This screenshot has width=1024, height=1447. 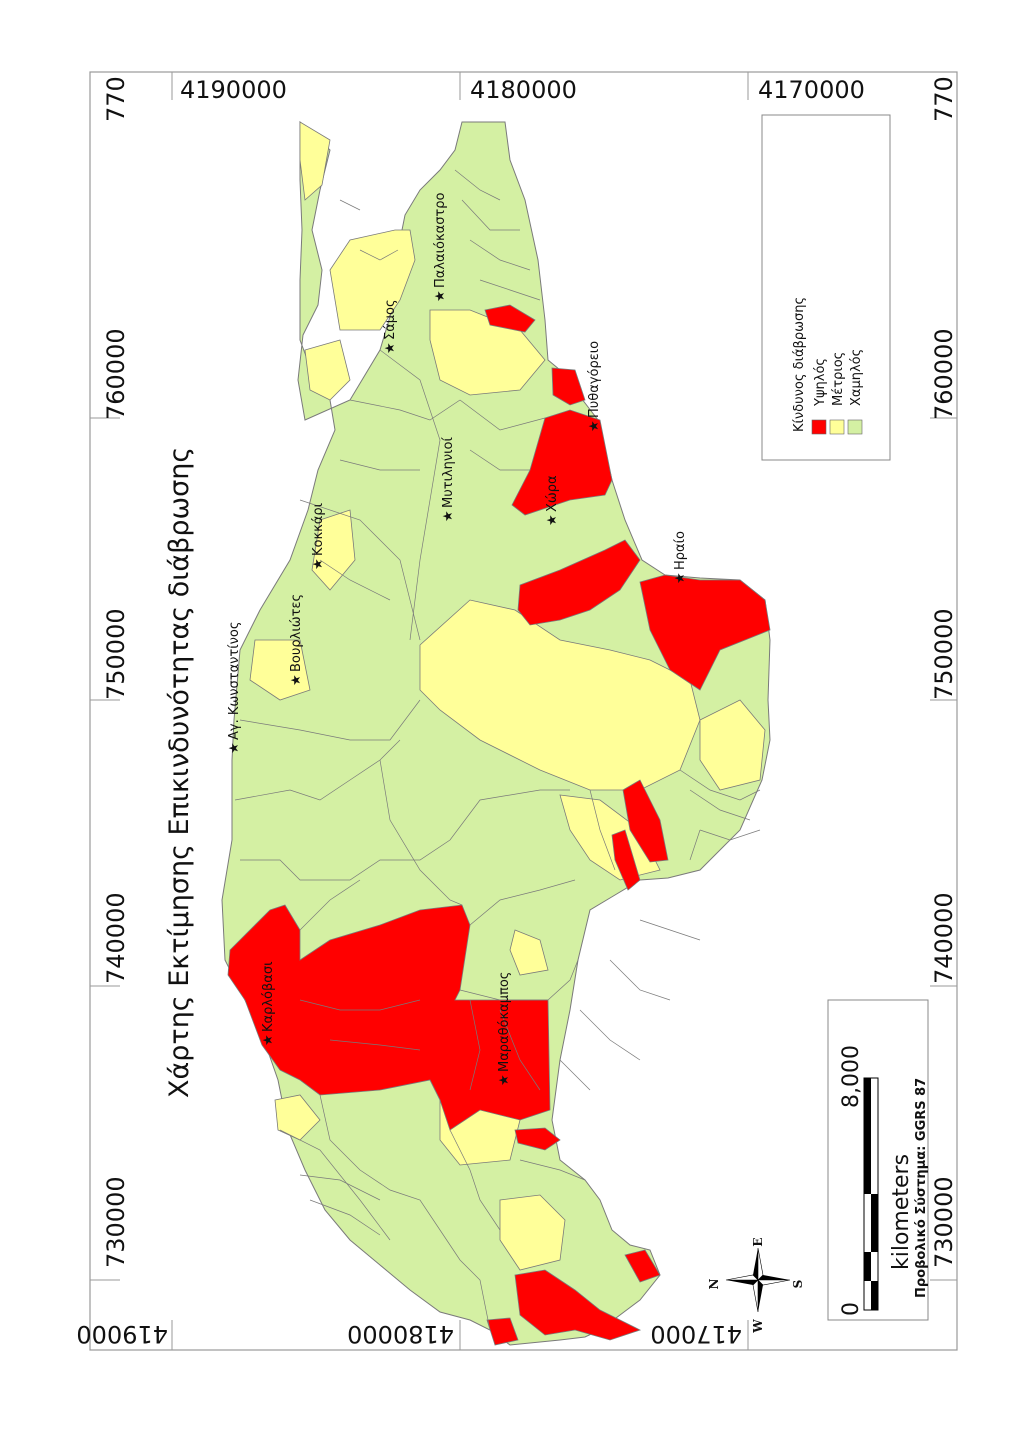 I want to click on legend-box, so click(x=826, y=287).